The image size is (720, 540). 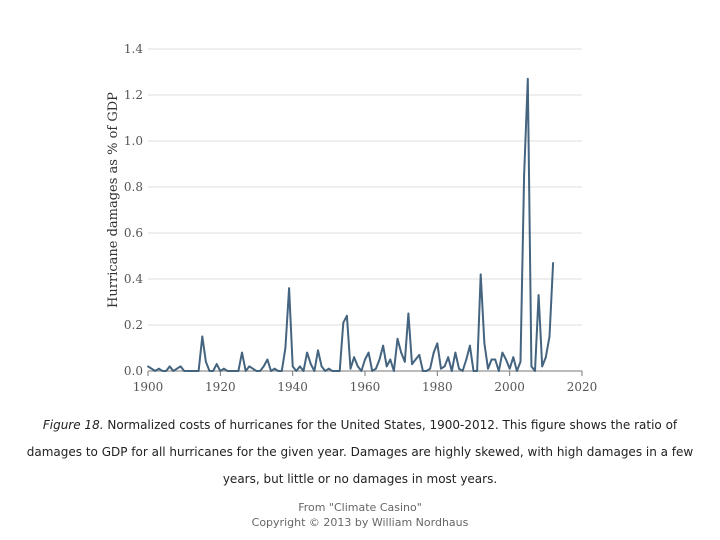 I want to click on x-tick-label: 2020, so click(x=582, y=387).